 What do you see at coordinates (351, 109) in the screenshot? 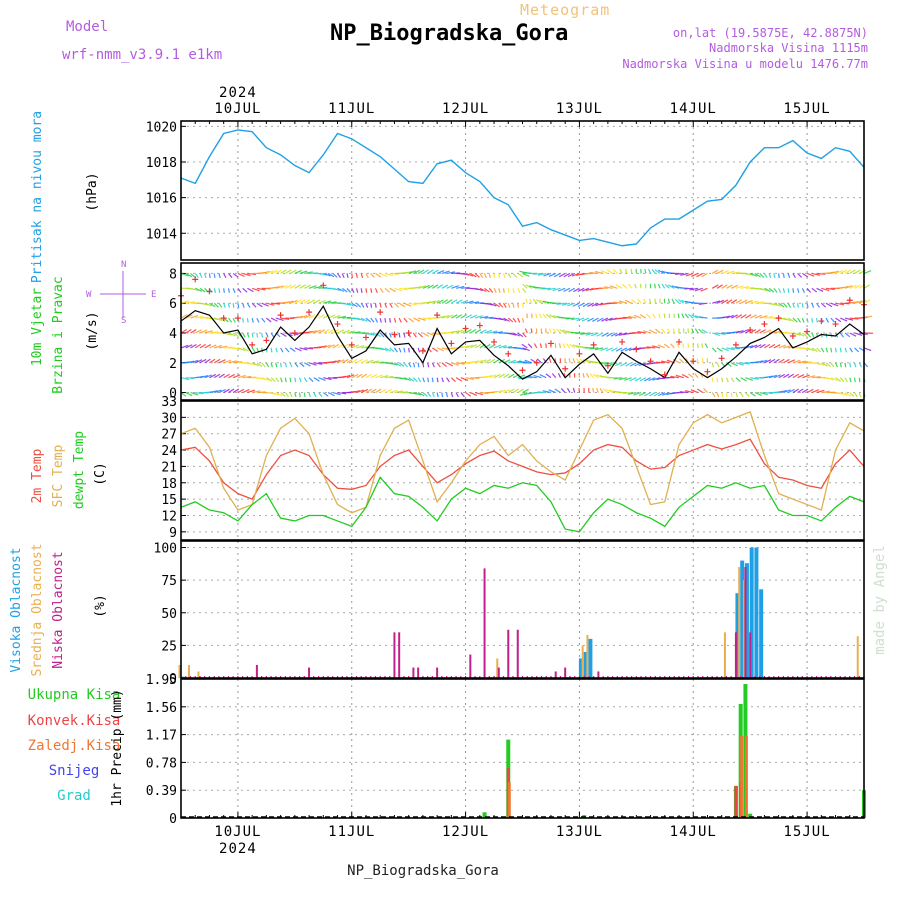
I see `day-tick-label-top: 11JUL` at bounding box center [351, 109].